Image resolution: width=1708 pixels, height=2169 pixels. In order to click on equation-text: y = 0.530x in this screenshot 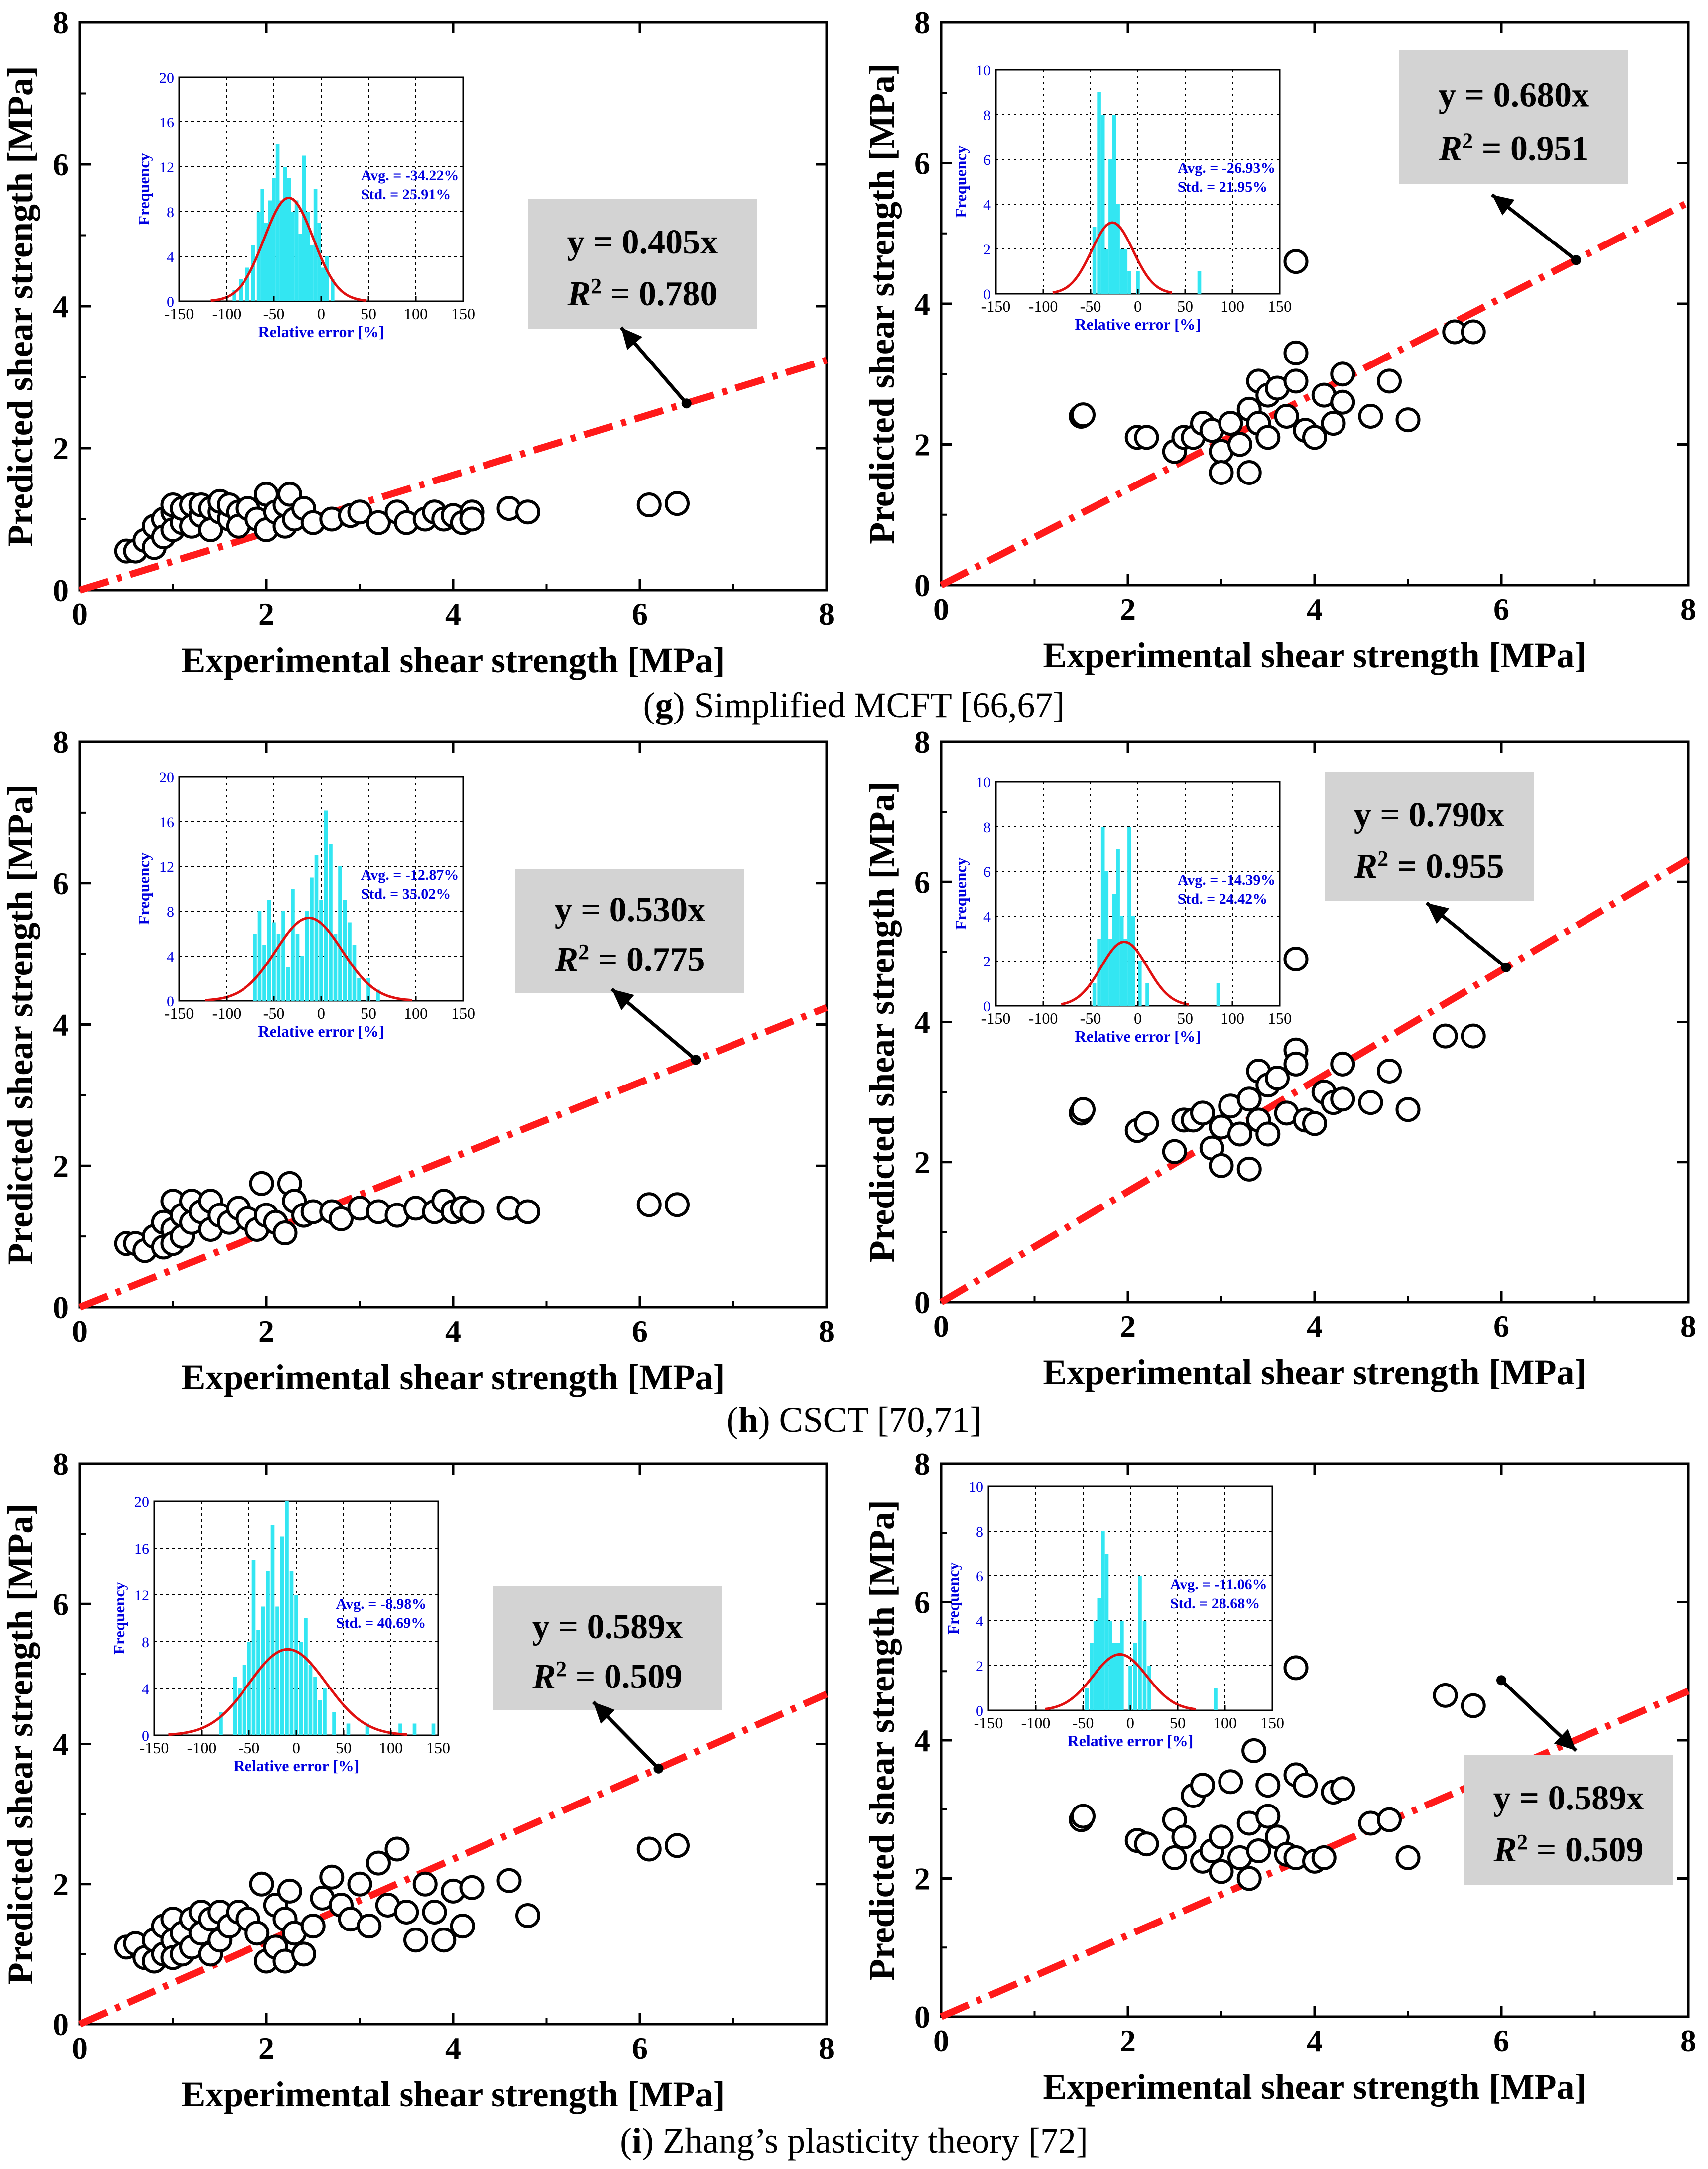, I will do `click(630, 910)`.